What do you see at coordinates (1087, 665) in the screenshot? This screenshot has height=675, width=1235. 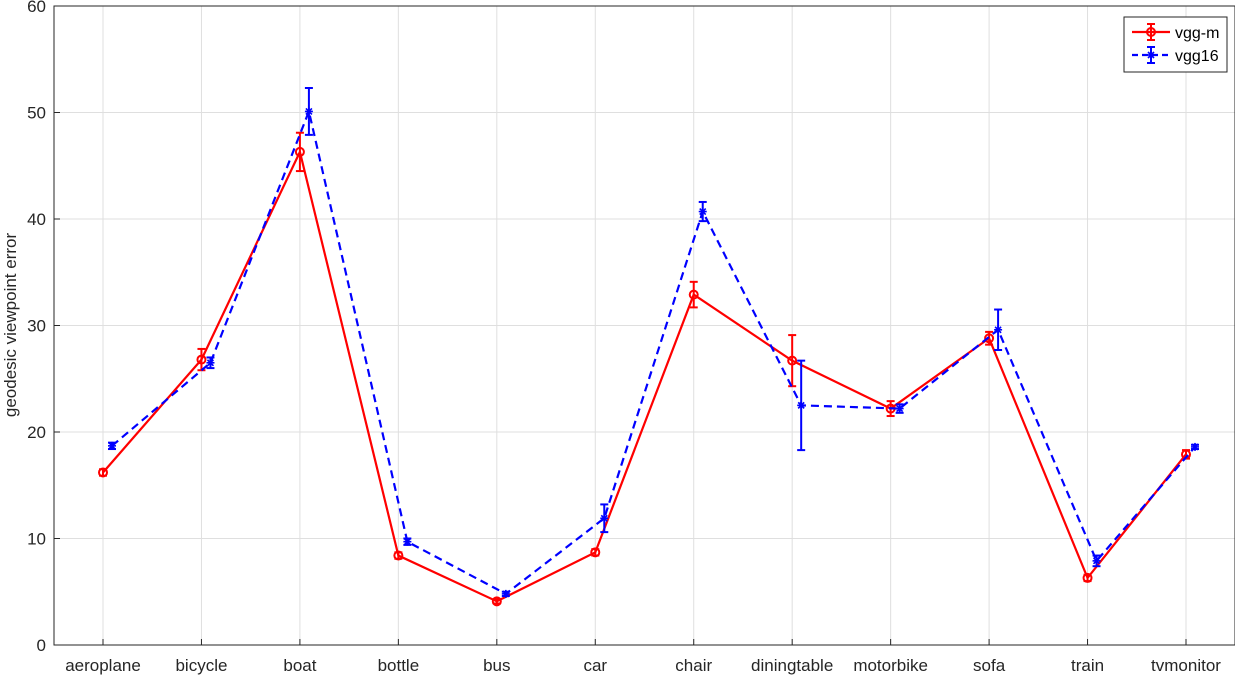 I see `x-tick-label: train` at bounding box center [1087, 665].